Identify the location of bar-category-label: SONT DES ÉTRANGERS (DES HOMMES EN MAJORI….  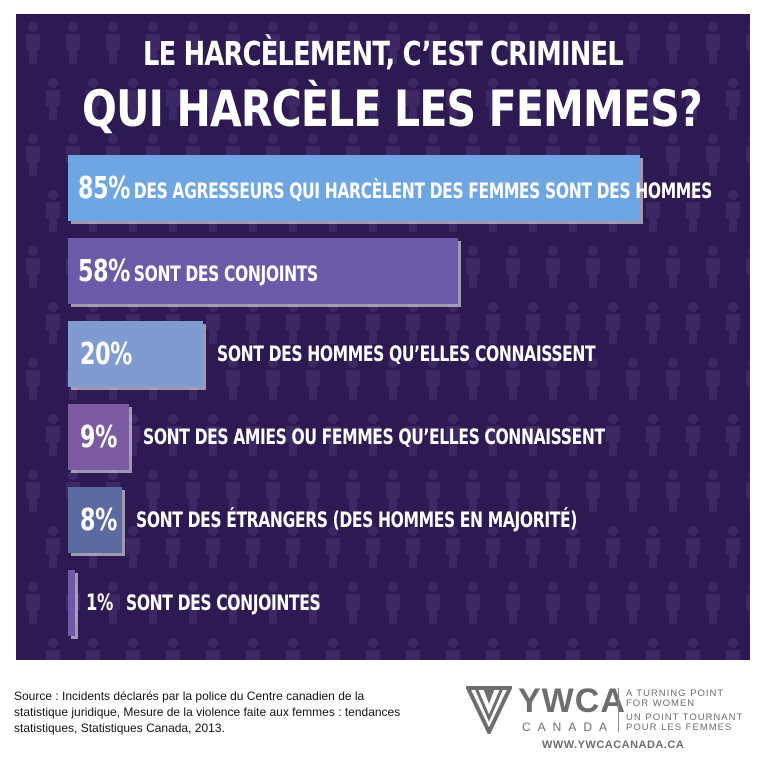
(356, 520).